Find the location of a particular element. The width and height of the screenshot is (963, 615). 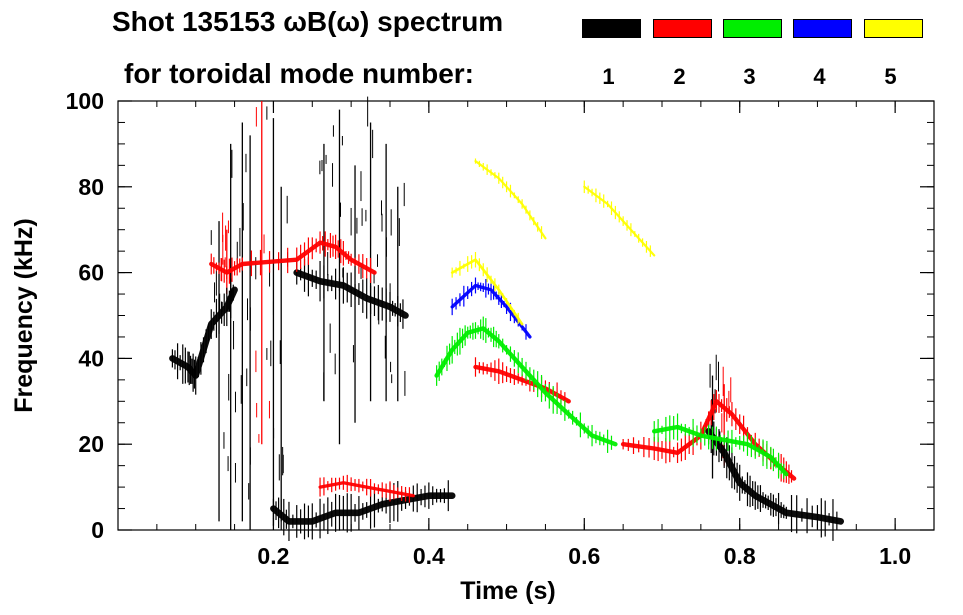

y-tick-label-5: 100 is located at coordinates (85, 101).